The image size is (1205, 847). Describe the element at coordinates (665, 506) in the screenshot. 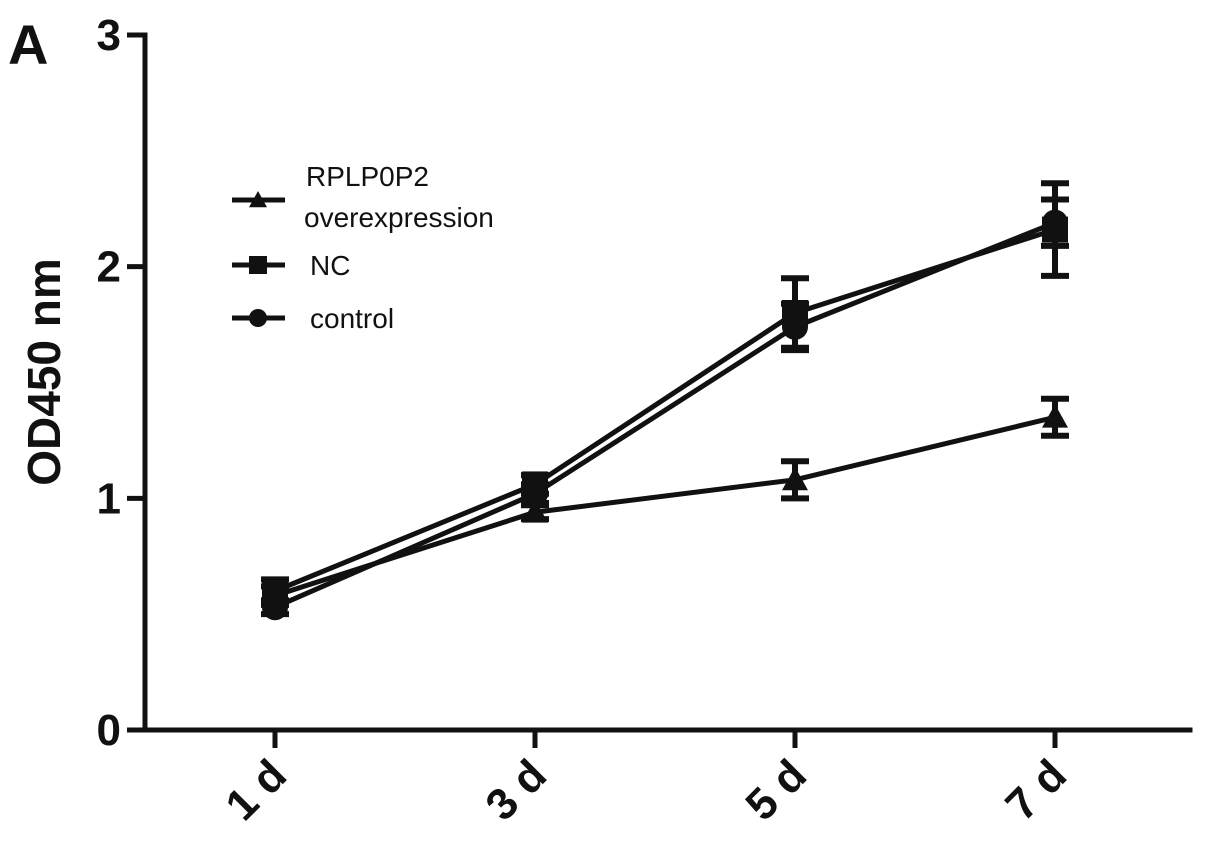

I see `series-line` at that location.